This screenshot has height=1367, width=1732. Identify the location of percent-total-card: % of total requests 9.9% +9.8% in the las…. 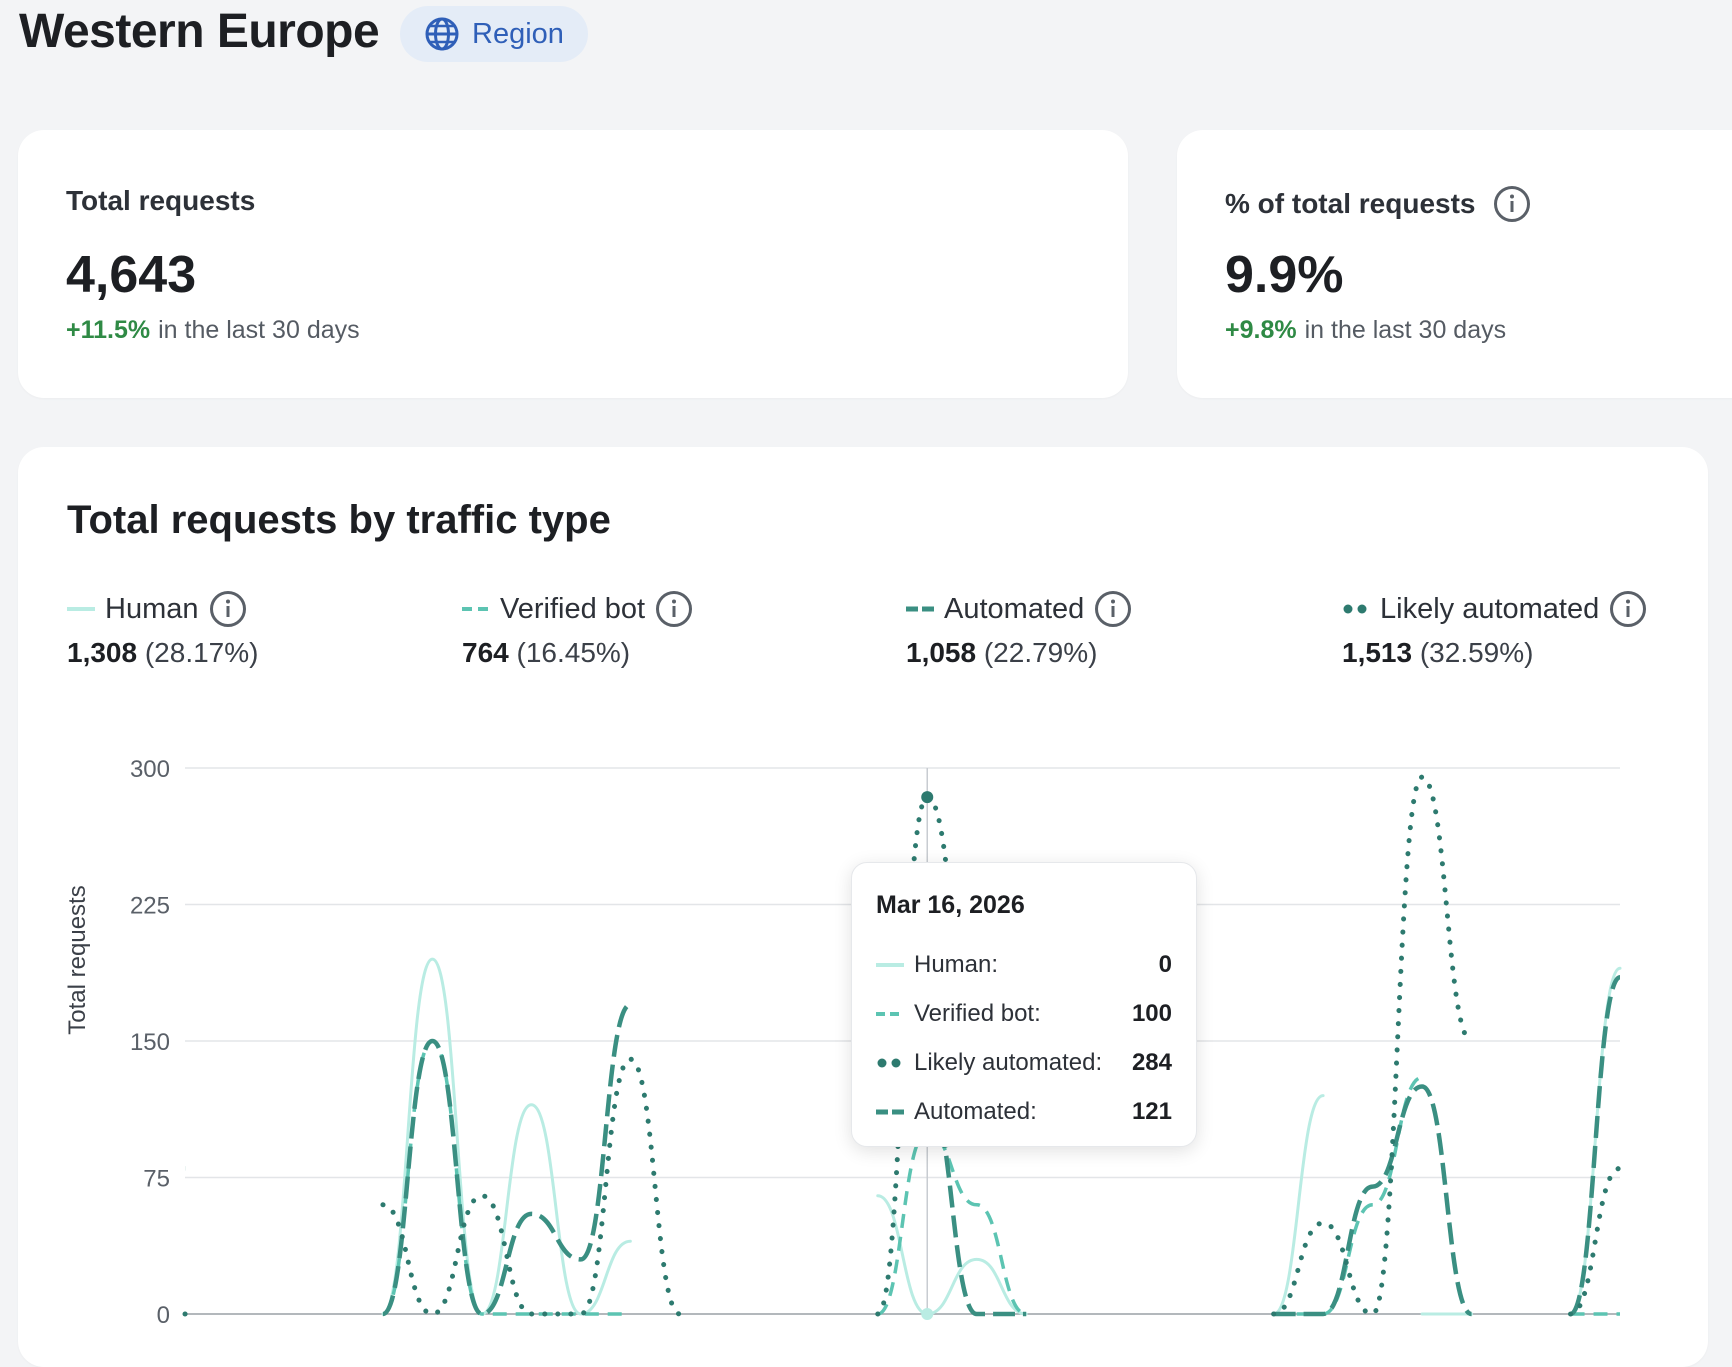
(1454, 264).